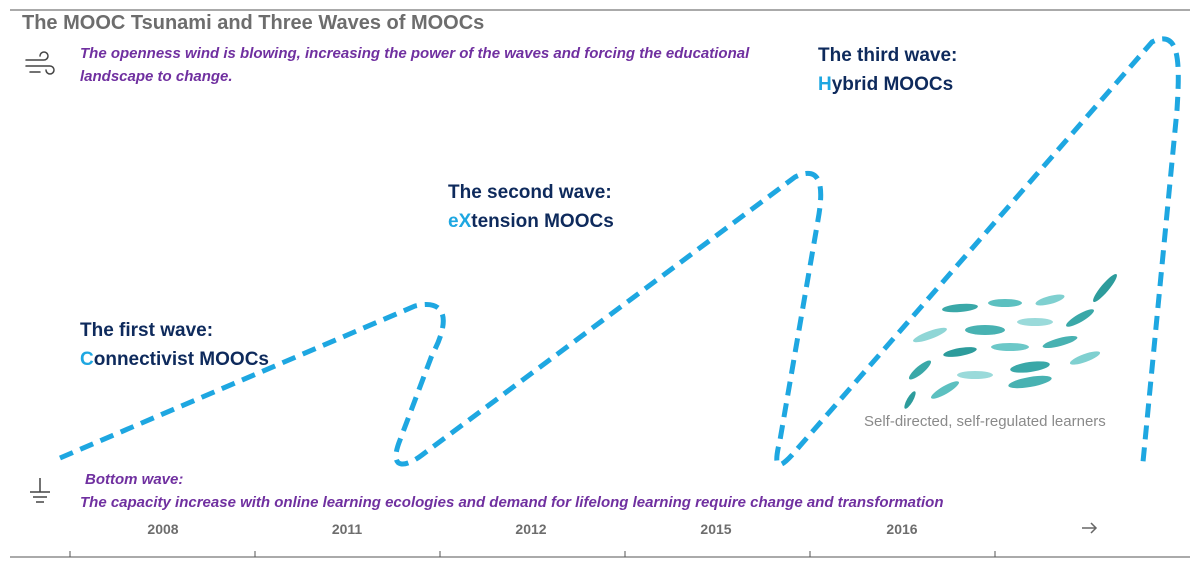 The height and width of the screenshot is (570, 1200). Describe the element at coordinates (347, 529) in the screenshot. I see `year: 2011` at that location.